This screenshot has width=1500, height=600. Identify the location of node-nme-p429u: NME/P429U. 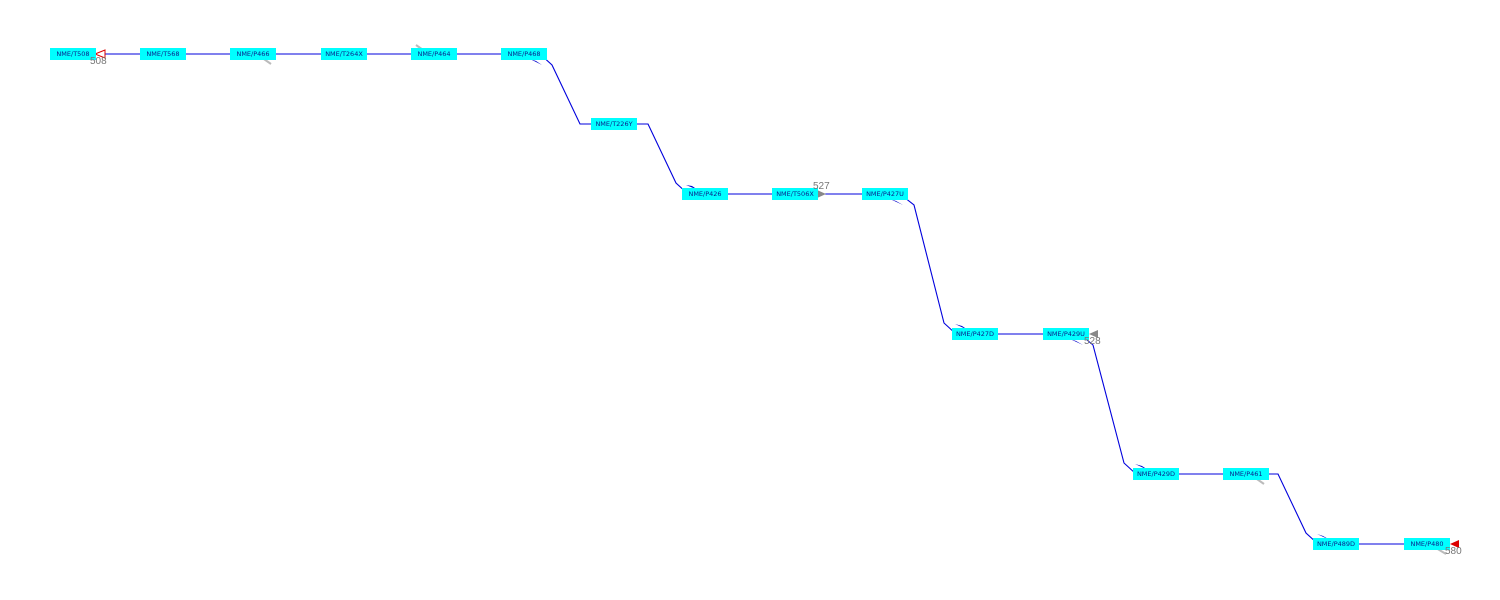
(1066, 334).